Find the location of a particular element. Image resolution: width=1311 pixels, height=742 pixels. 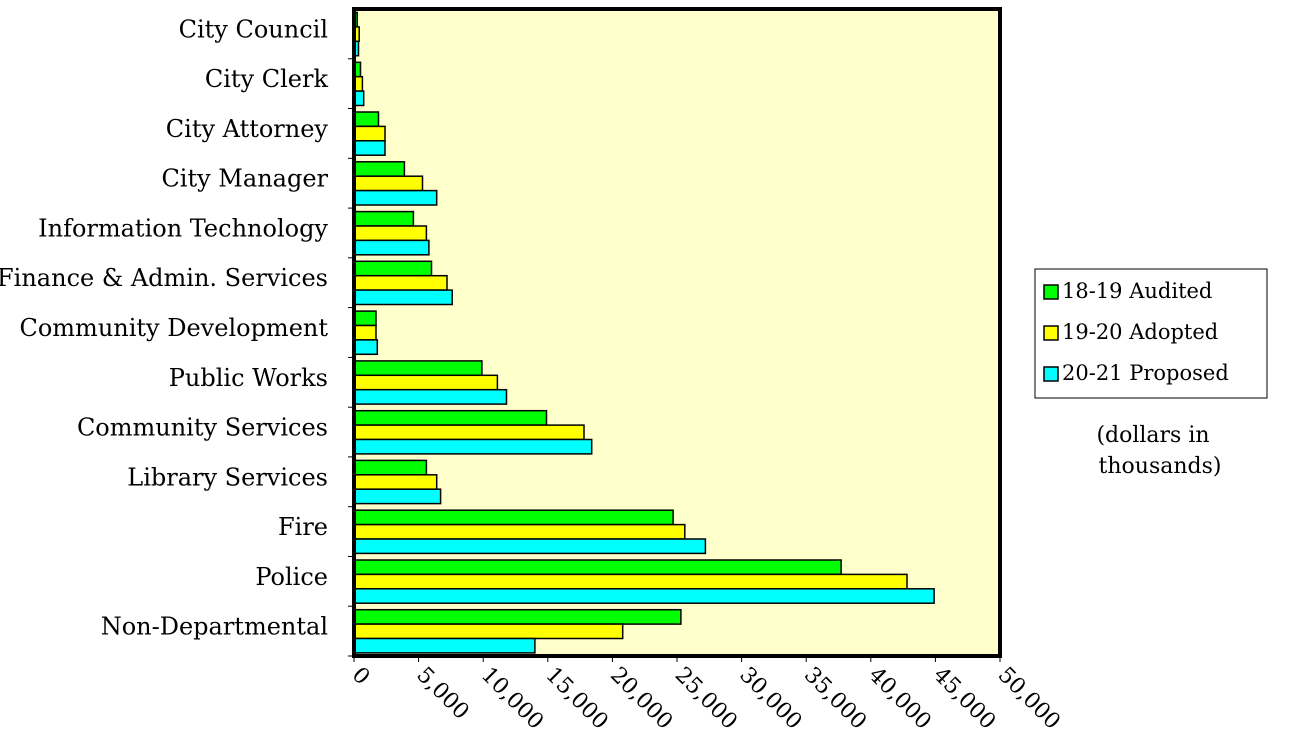

x-tick-label: 50,000 is located at coordinates (1029, 699).